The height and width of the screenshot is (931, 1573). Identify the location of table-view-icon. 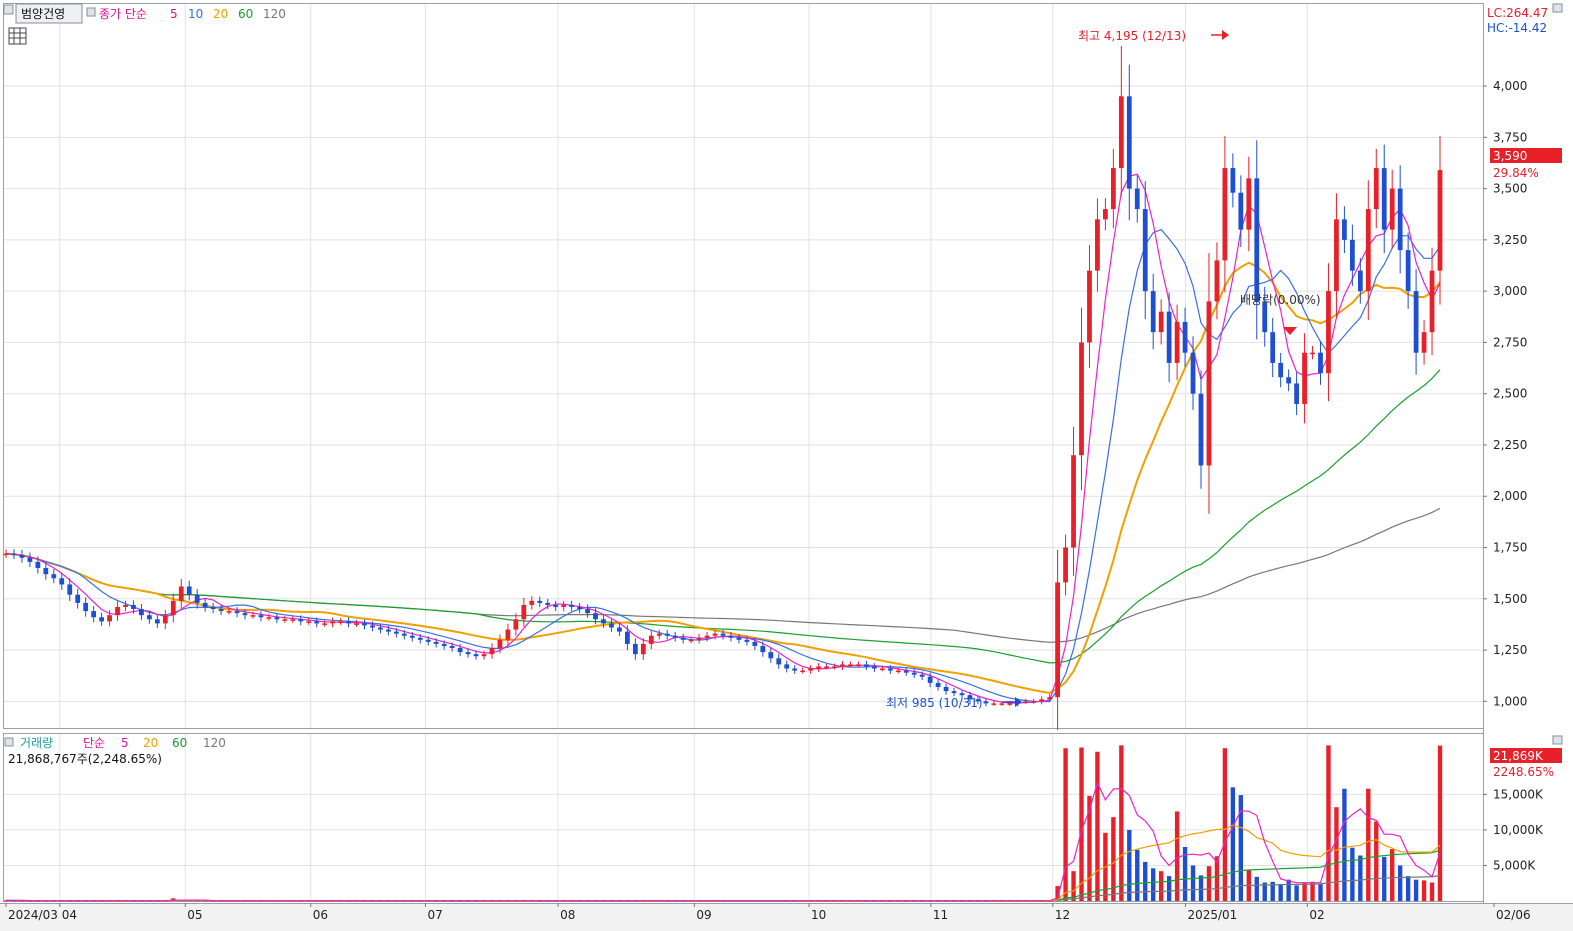
(17, 36).